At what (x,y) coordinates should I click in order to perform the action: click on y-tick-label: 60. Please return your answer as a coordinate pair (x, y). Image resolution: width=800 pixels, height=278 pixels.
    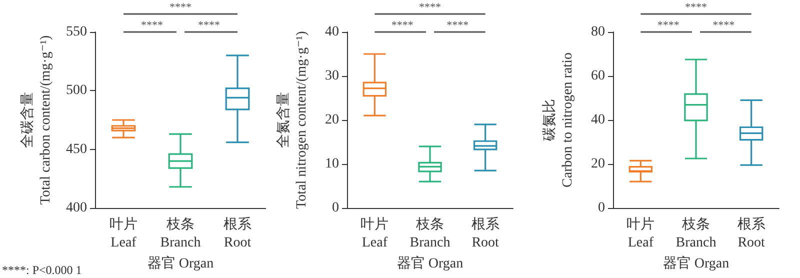
    Looking at the image, I should click on (598, 76).